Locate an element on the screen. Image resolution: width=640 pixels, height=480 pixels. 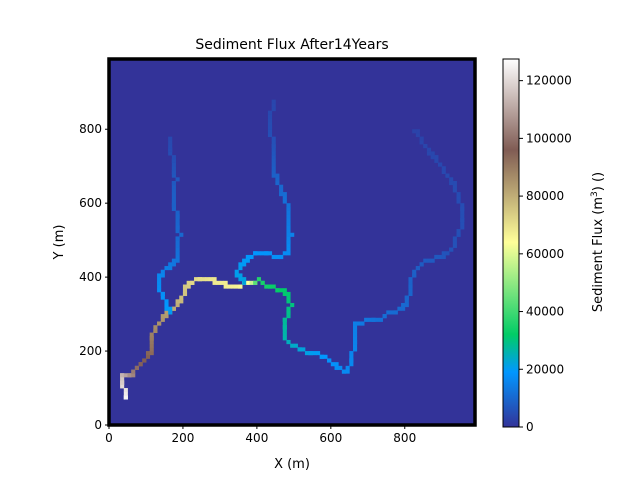
x-tick-label: 0 is located at coordinates (109, 438).